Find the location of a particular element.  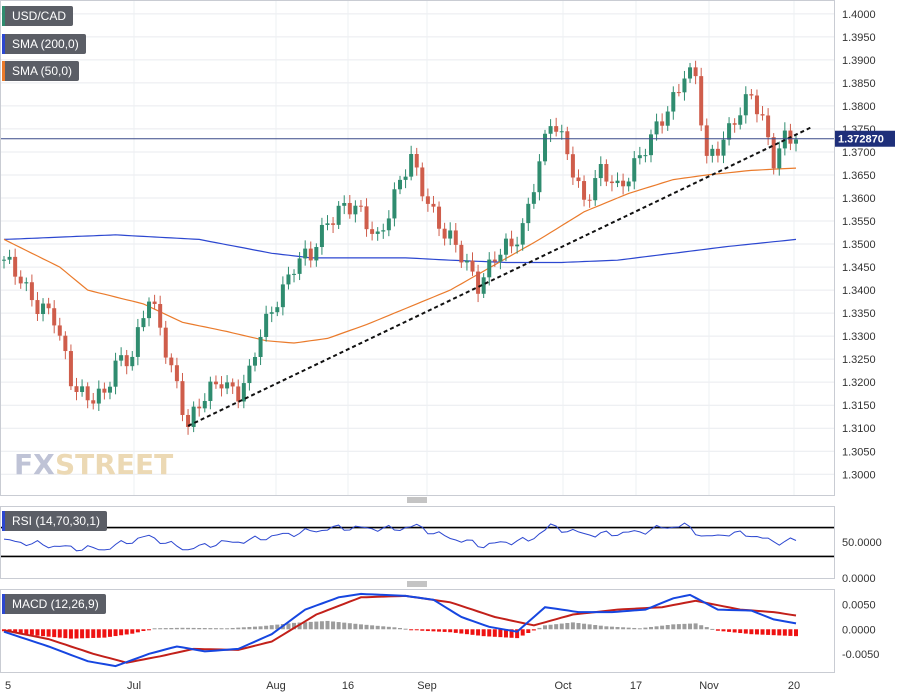

legend-sma50: SMA (50,0) is located at coordinates (41, 71).